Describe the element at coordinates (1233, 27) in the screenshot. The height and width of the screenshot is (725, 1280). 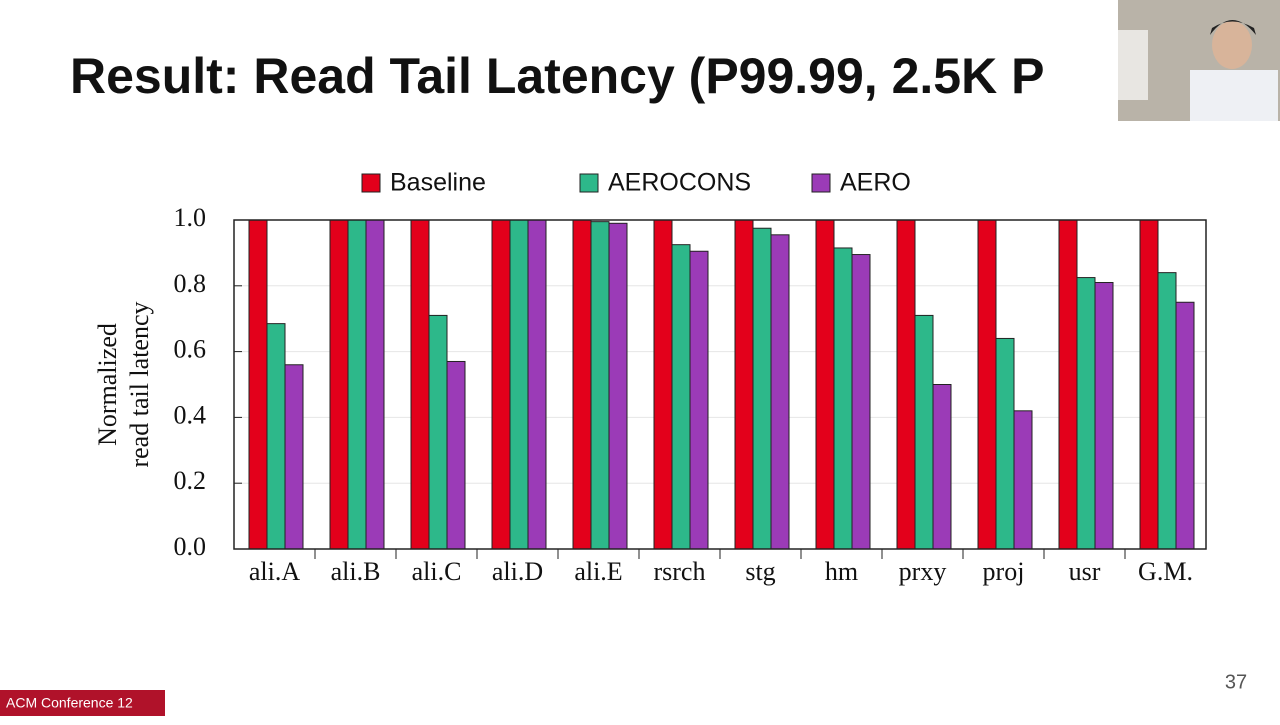
I see `webcam-hair` at that location.